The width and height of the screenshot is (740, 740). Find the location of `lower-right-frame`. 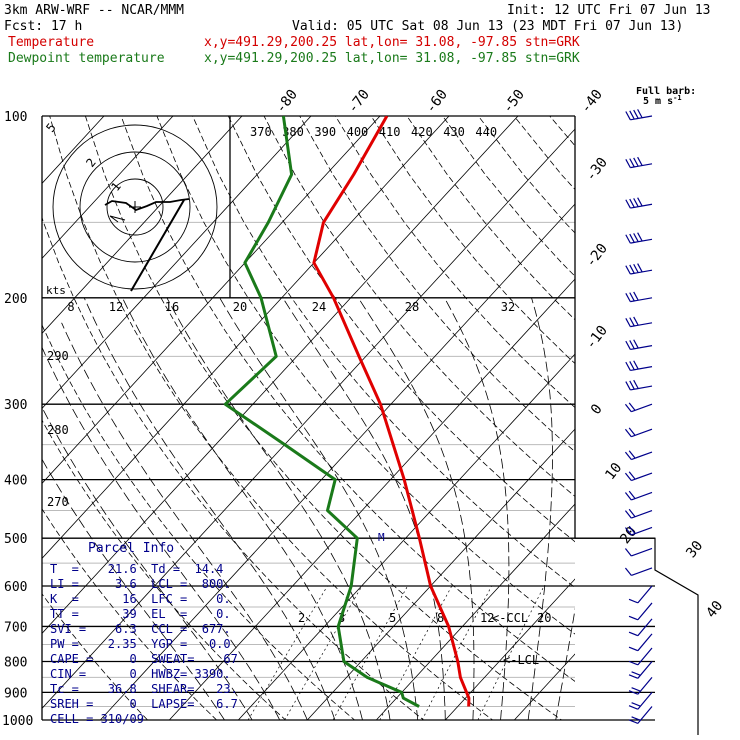

lower-right-frame is located at coordinates (637, 636).